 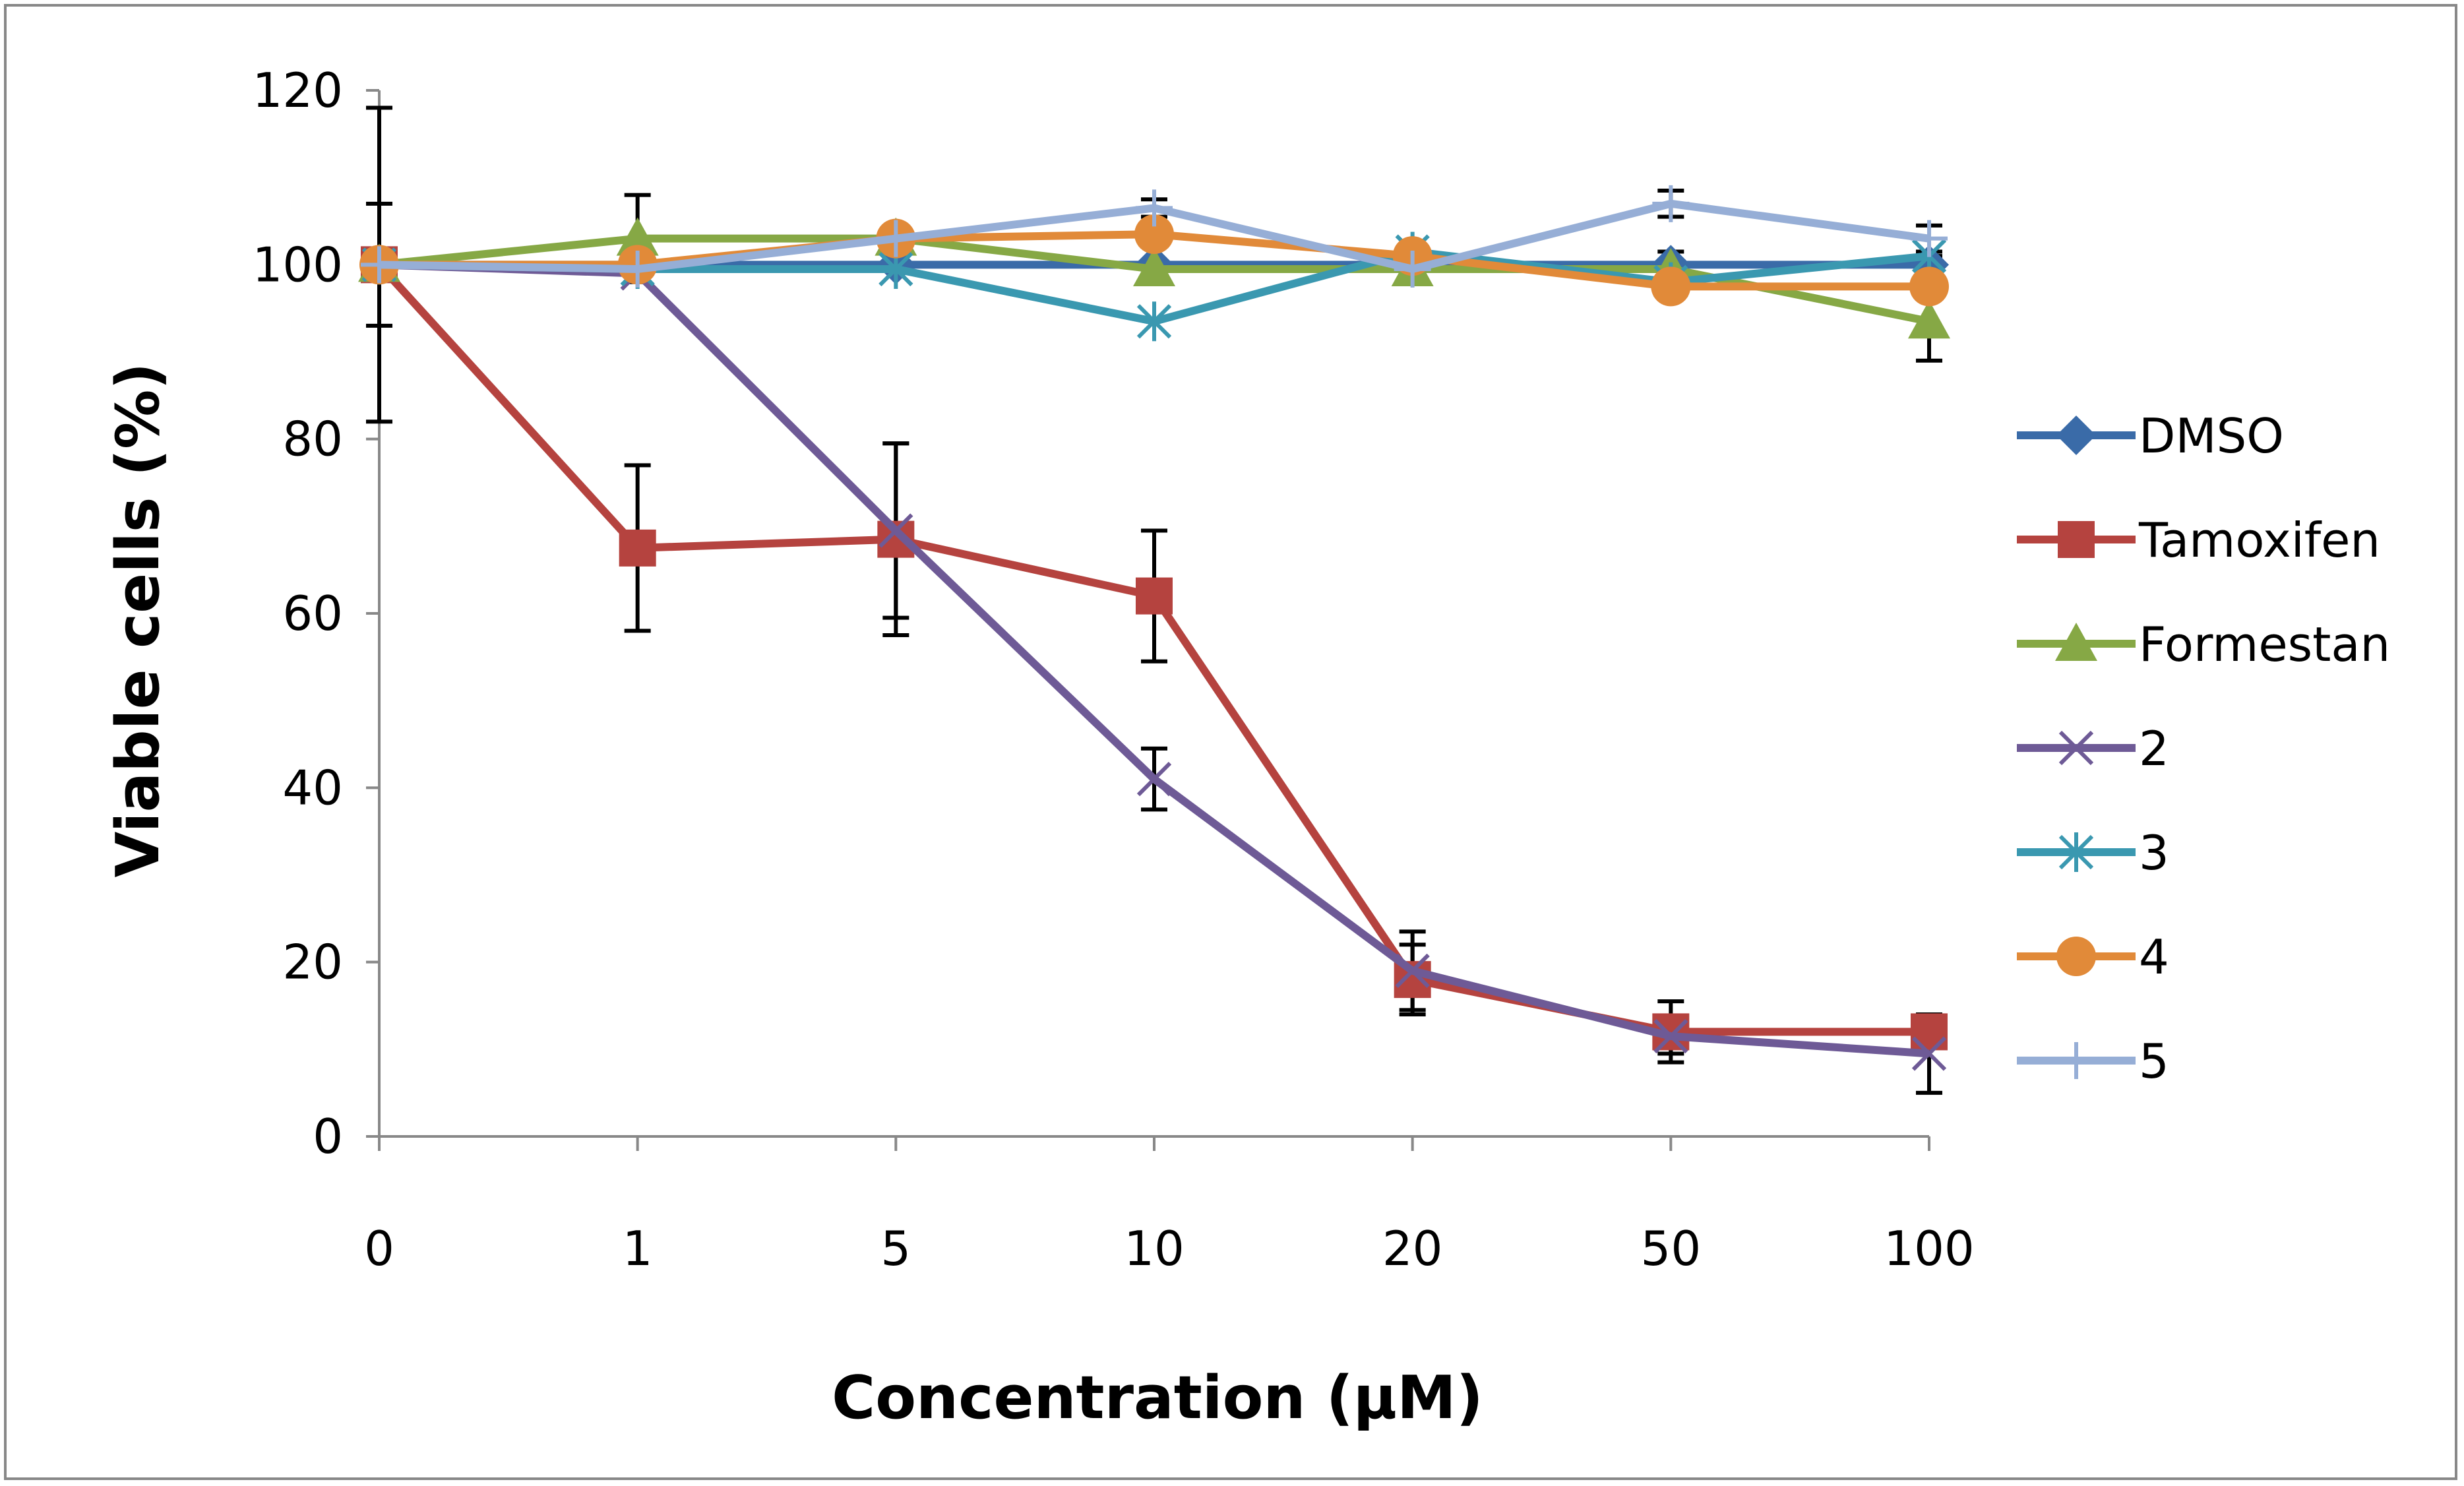 I want to click on x-tick-label: 100, so click(x=1929, y=1248).